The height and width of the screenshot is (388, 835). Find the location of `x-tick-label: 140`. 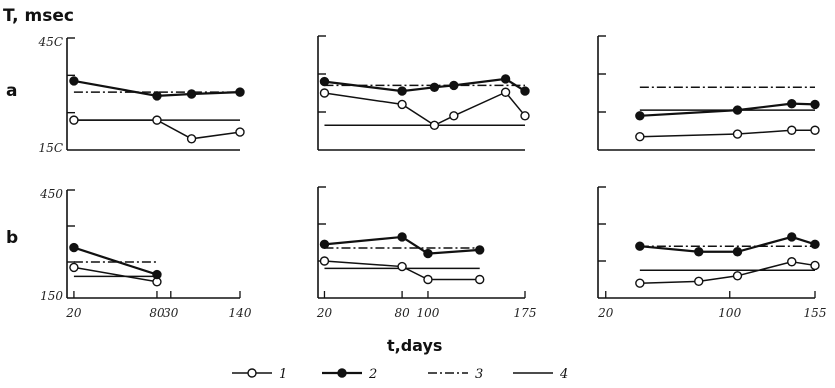

x-tick-label: 140 is located at coordinates (240, 313).